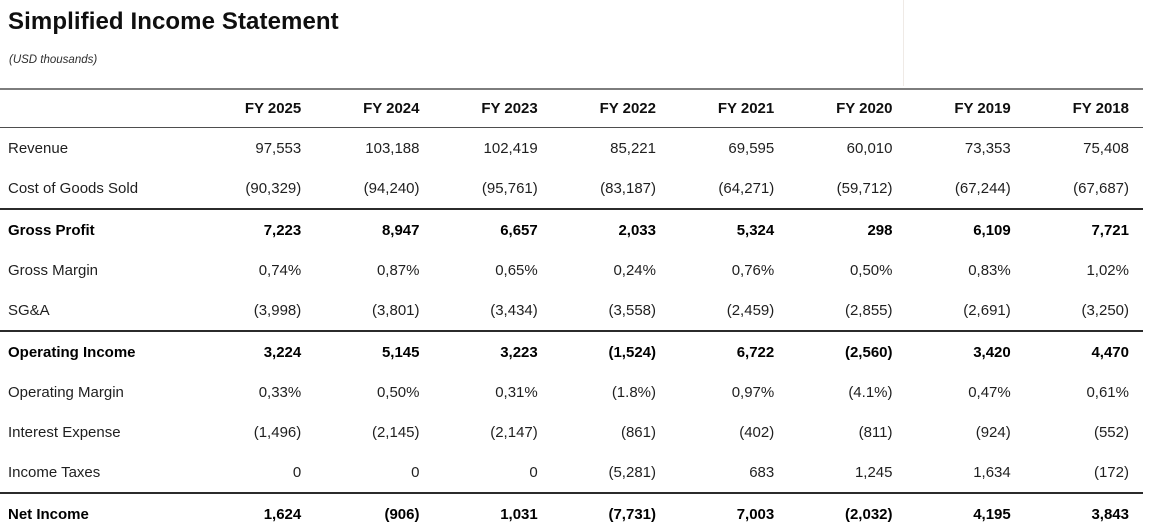  I want to click on value-cell: (2,147), so click(514, 432).